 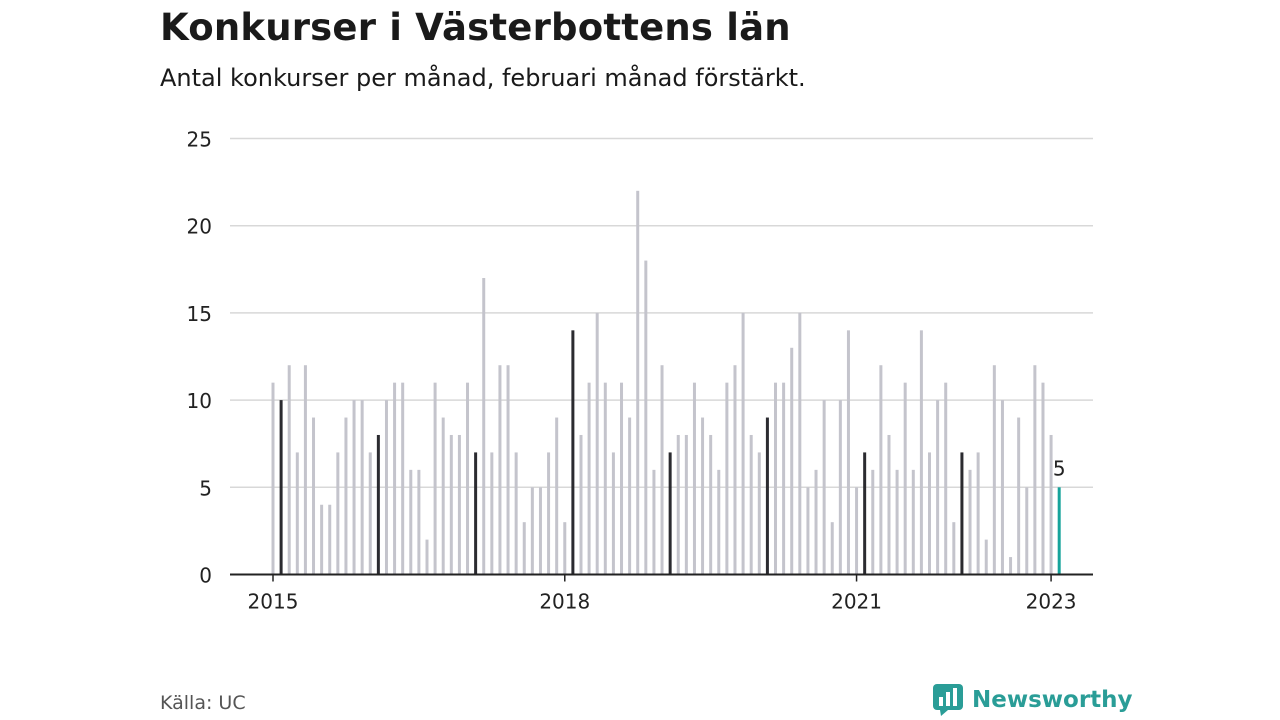 What do you see at coordinates (1059, 468) in the screenshot?
I see `latest-value-label: 5` at bounding box center [1059, 468].